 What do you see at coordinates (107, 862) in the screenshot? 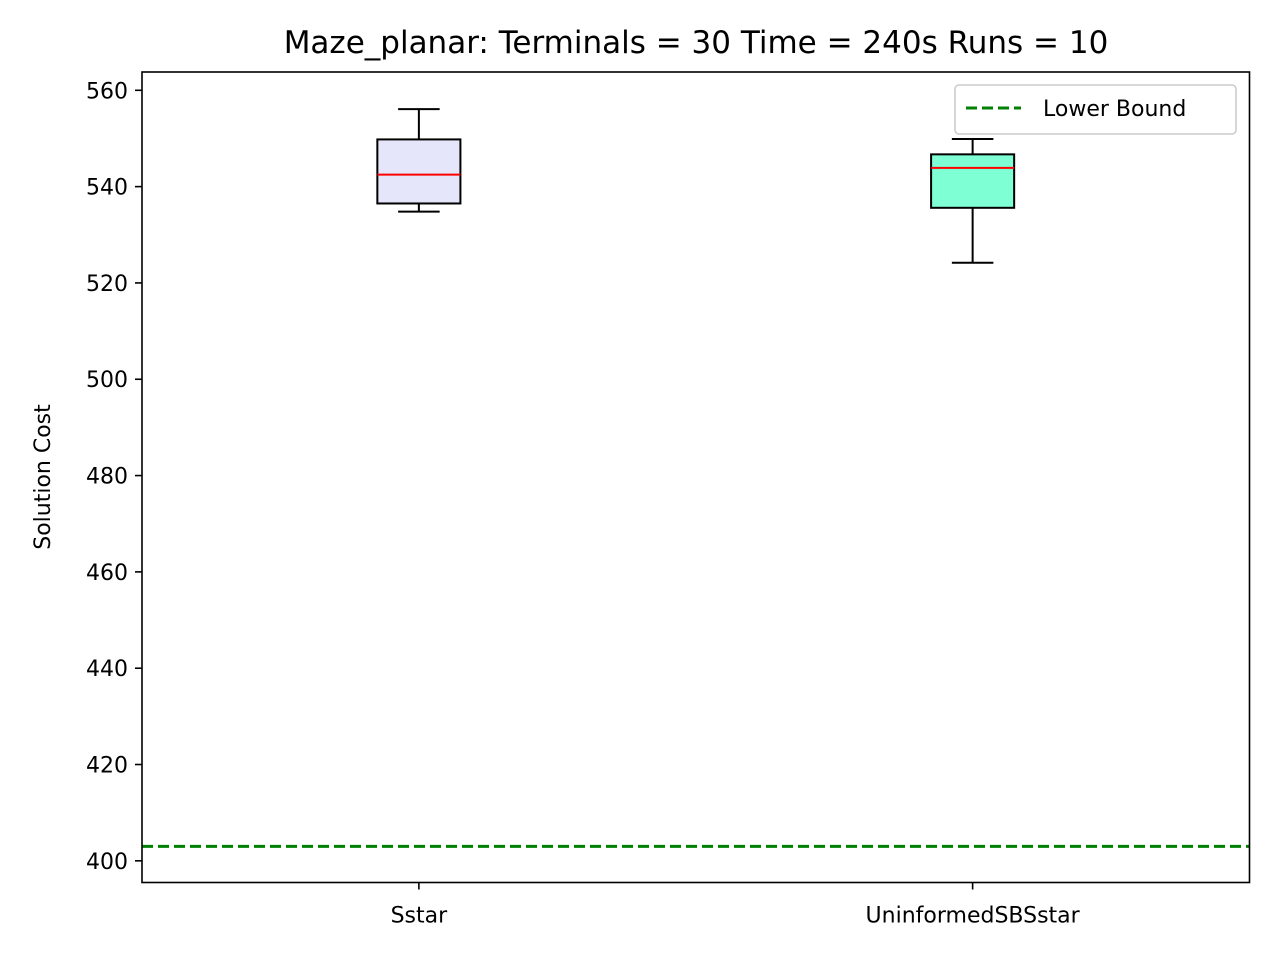
I see `y-tick-label-400: 400` at bounding box center [107, 862].